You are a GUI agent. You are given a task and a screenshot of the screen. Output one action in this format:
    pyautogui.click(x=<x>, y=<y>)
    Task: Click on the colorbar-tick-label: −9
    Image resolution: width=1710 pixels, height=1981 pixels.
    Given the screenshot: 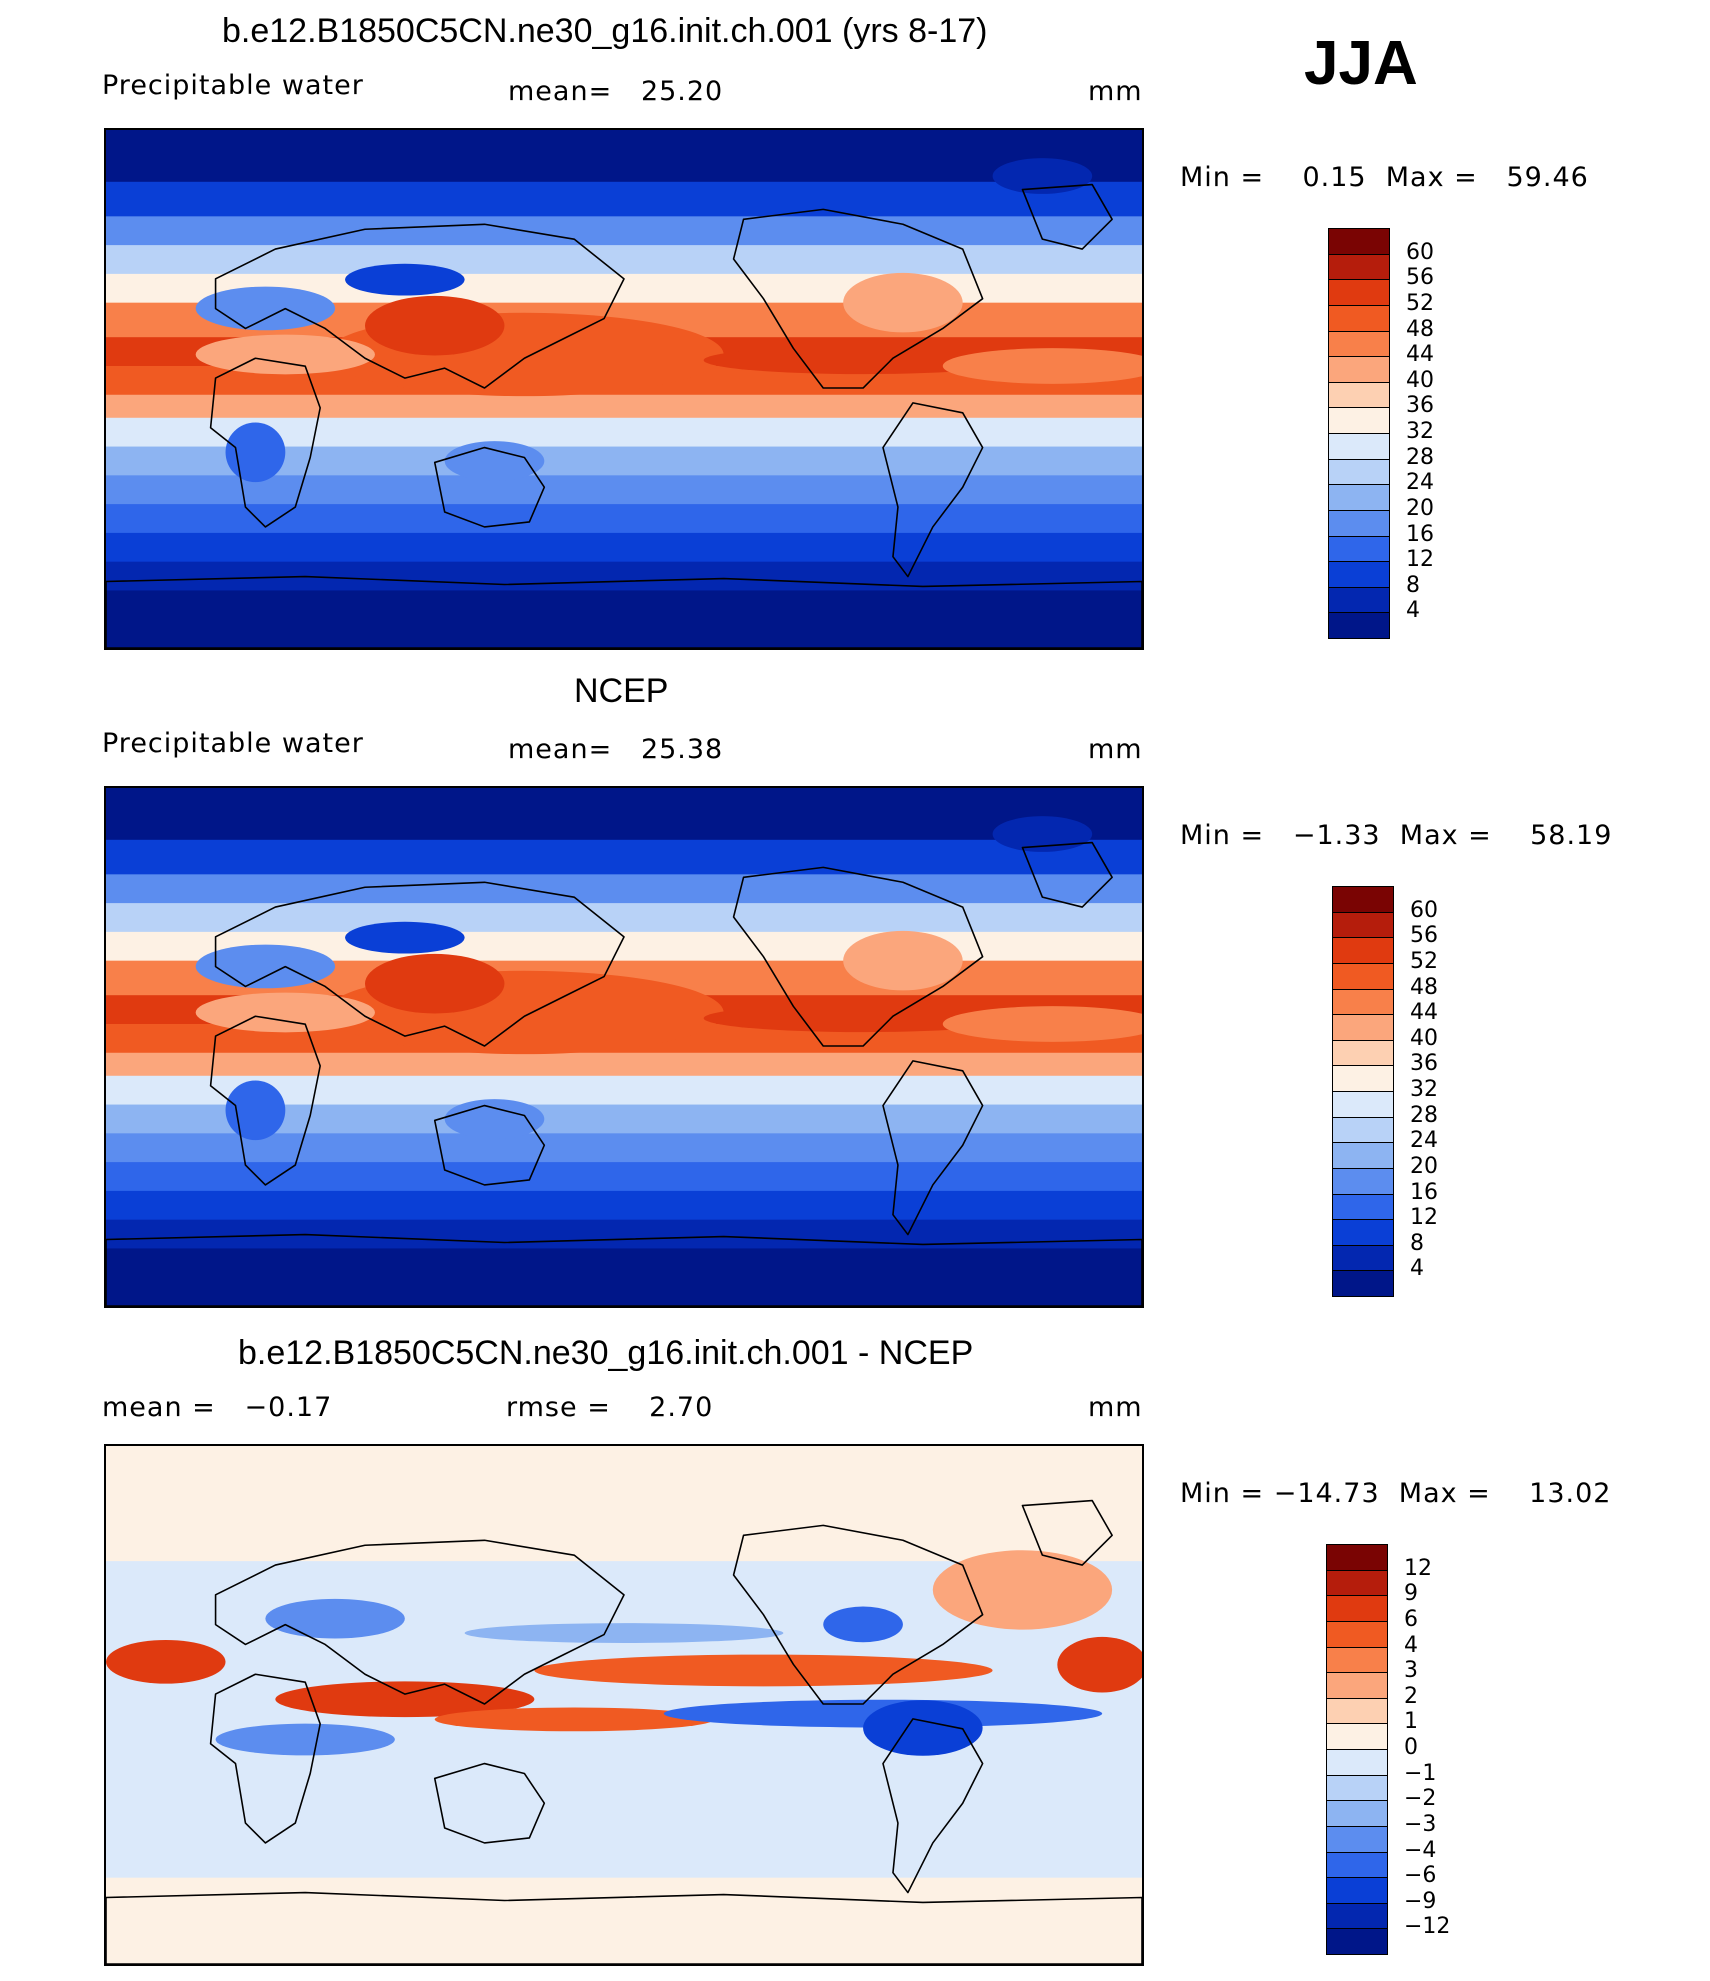 What is the action you would take?
    pyautogui.click(x=1420, y=1901)
    